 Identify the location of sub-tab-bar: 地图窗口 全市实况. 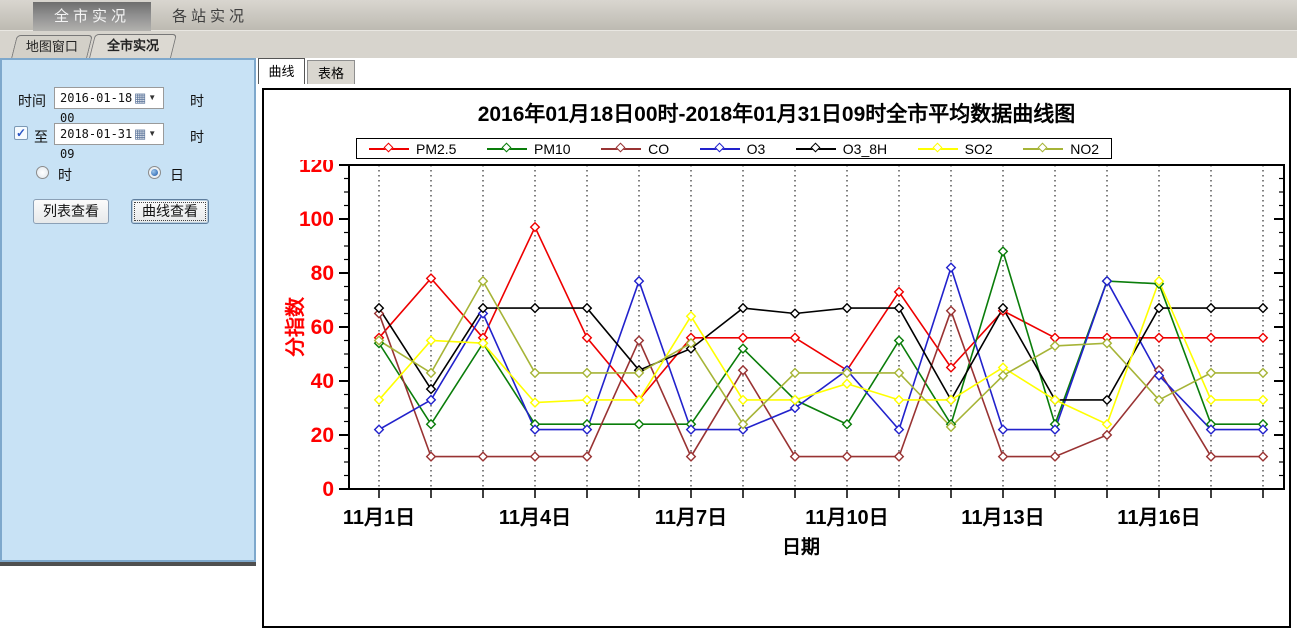
(648, 44).